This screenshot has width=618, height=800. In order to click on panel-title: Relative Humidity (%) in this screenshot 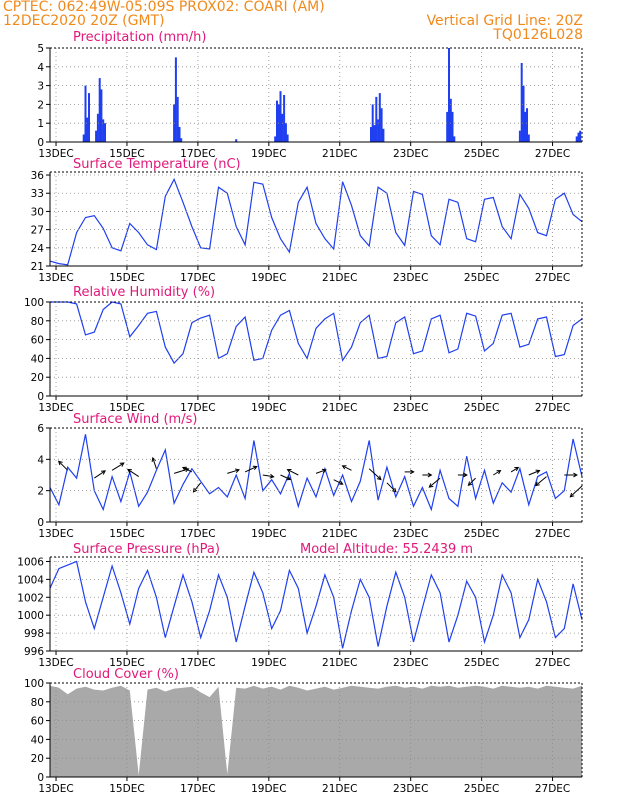, I will do `click(144, 292)`.